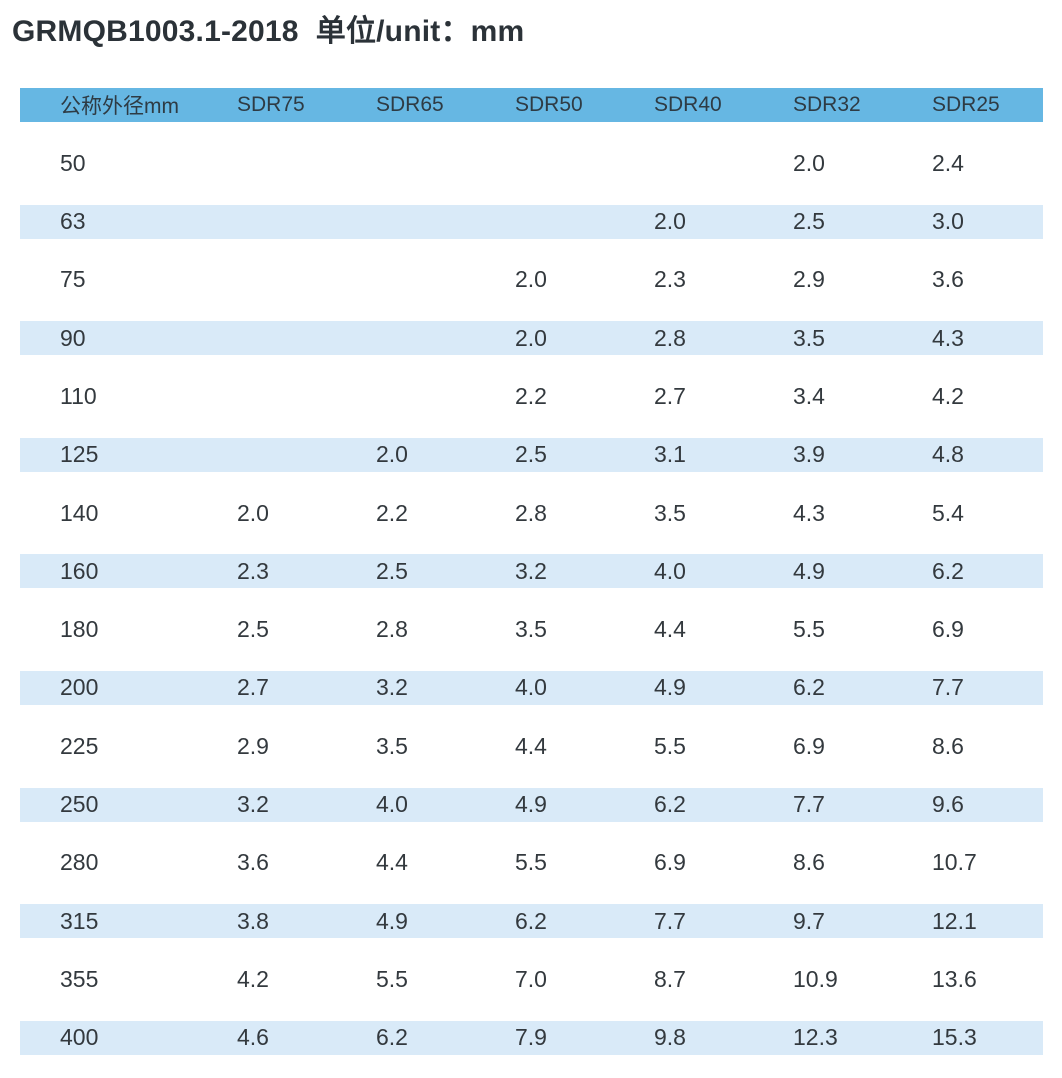 The image size is (1062, 1078). I want to click on value-cell: 12.1, so click(954, 920).